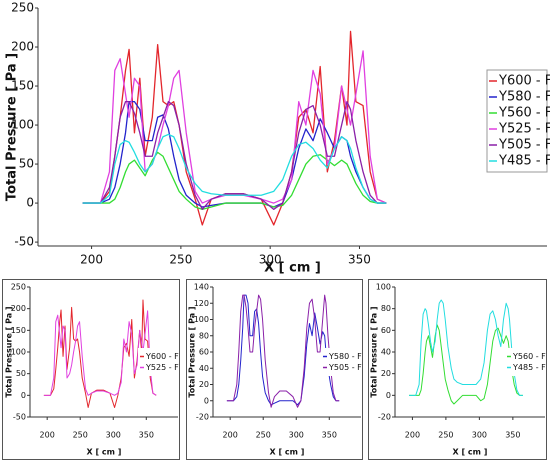  What do you see at coordinates (201, 303) in the screenshot?
I see `y-tick-label: 120` at bounding box center [201, 303].